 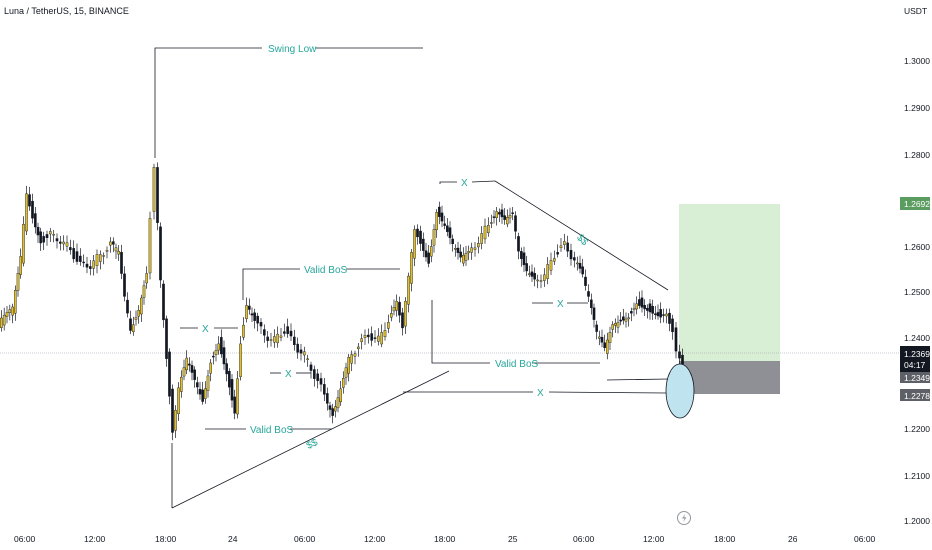 I want to click on x-tick: 12:00, so click(x=654, y=539).